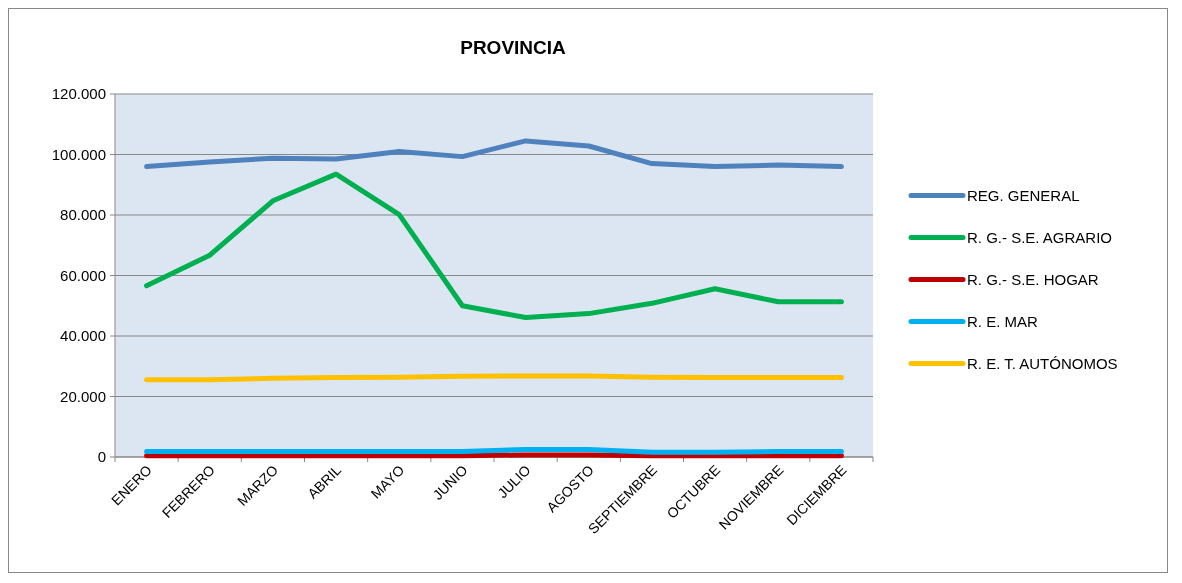 The width and height of the screenshot is (1182, 583). I want to click on y-tick-label: 40.000, so click(83, 336).